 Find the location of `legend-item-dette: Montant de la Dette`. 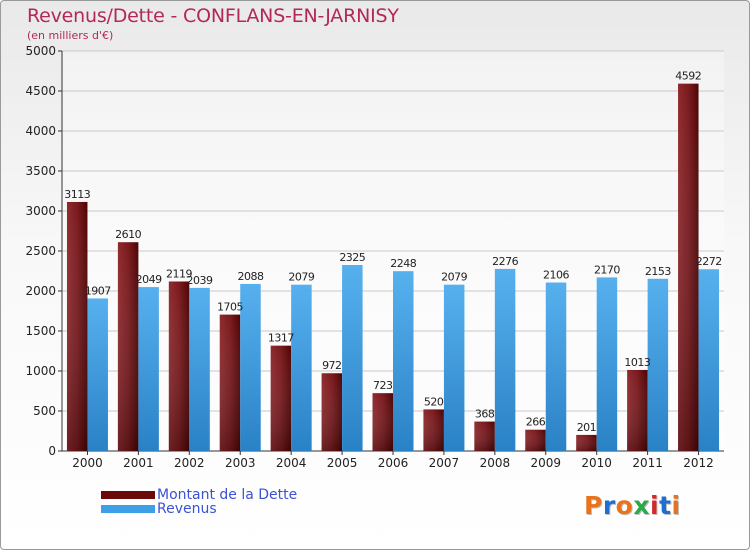

legend-item-dette: Montant de la Dette is located at coordinates (199, 495).